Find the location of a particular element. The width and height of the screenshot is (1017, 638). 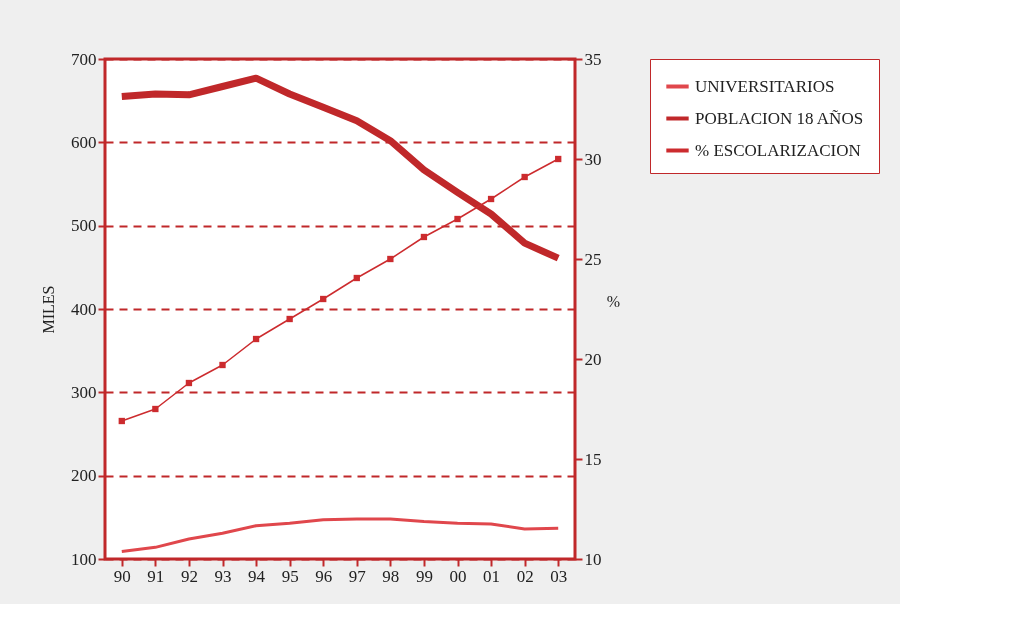

y-tick-label: 700 is located at coordinates (84, 59).